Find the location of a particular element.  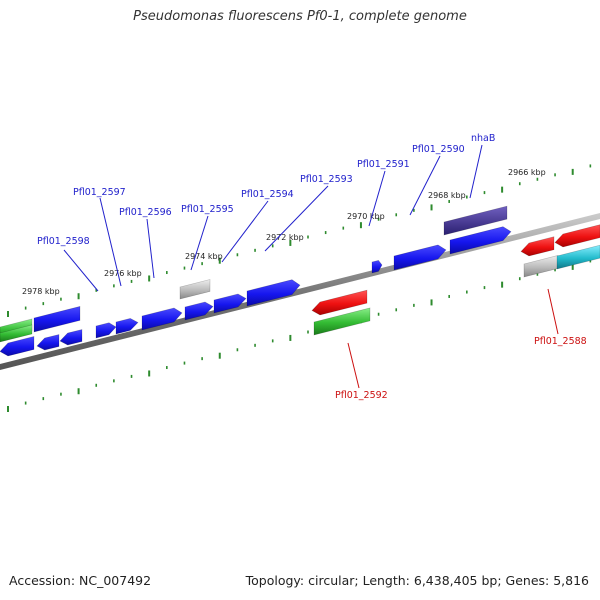

scale-label: 2966 kbp is located at coordinates (527, 172).